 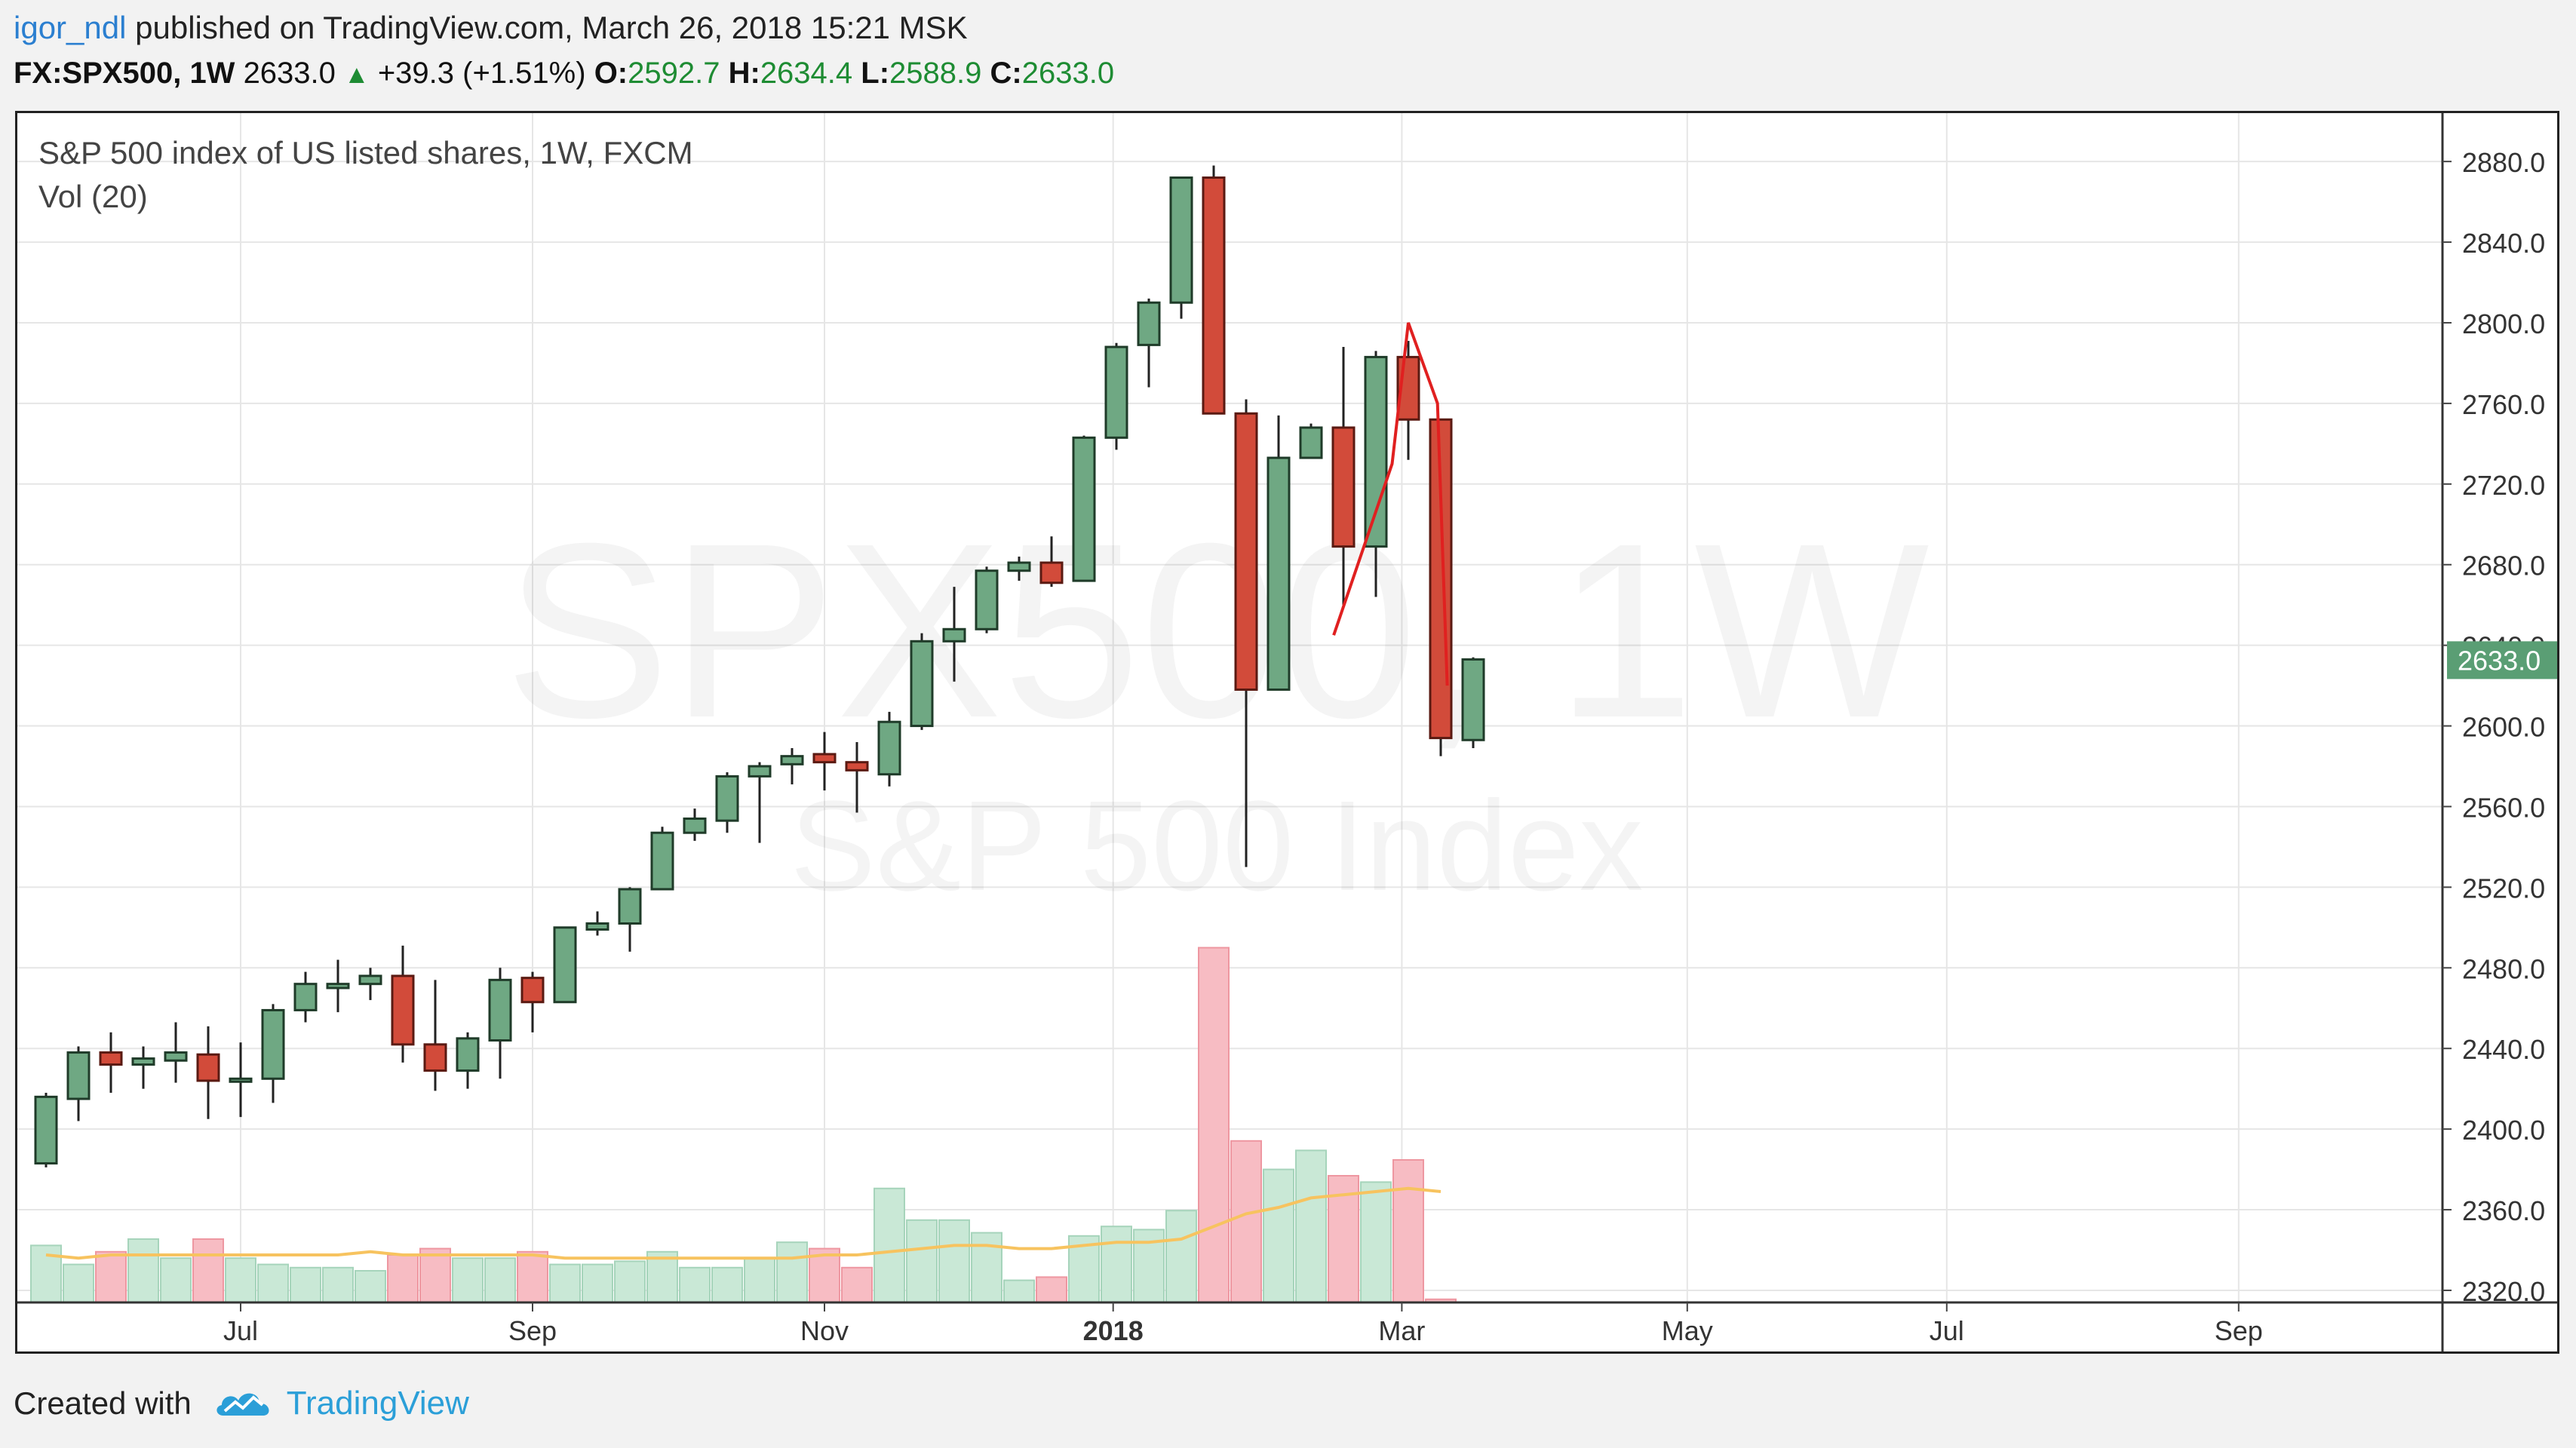 What do you see at coordinates (2503, 1291) in the screenshot?
I see `price-tick-label: 2320.0` at bounding box center [2503, 1291].